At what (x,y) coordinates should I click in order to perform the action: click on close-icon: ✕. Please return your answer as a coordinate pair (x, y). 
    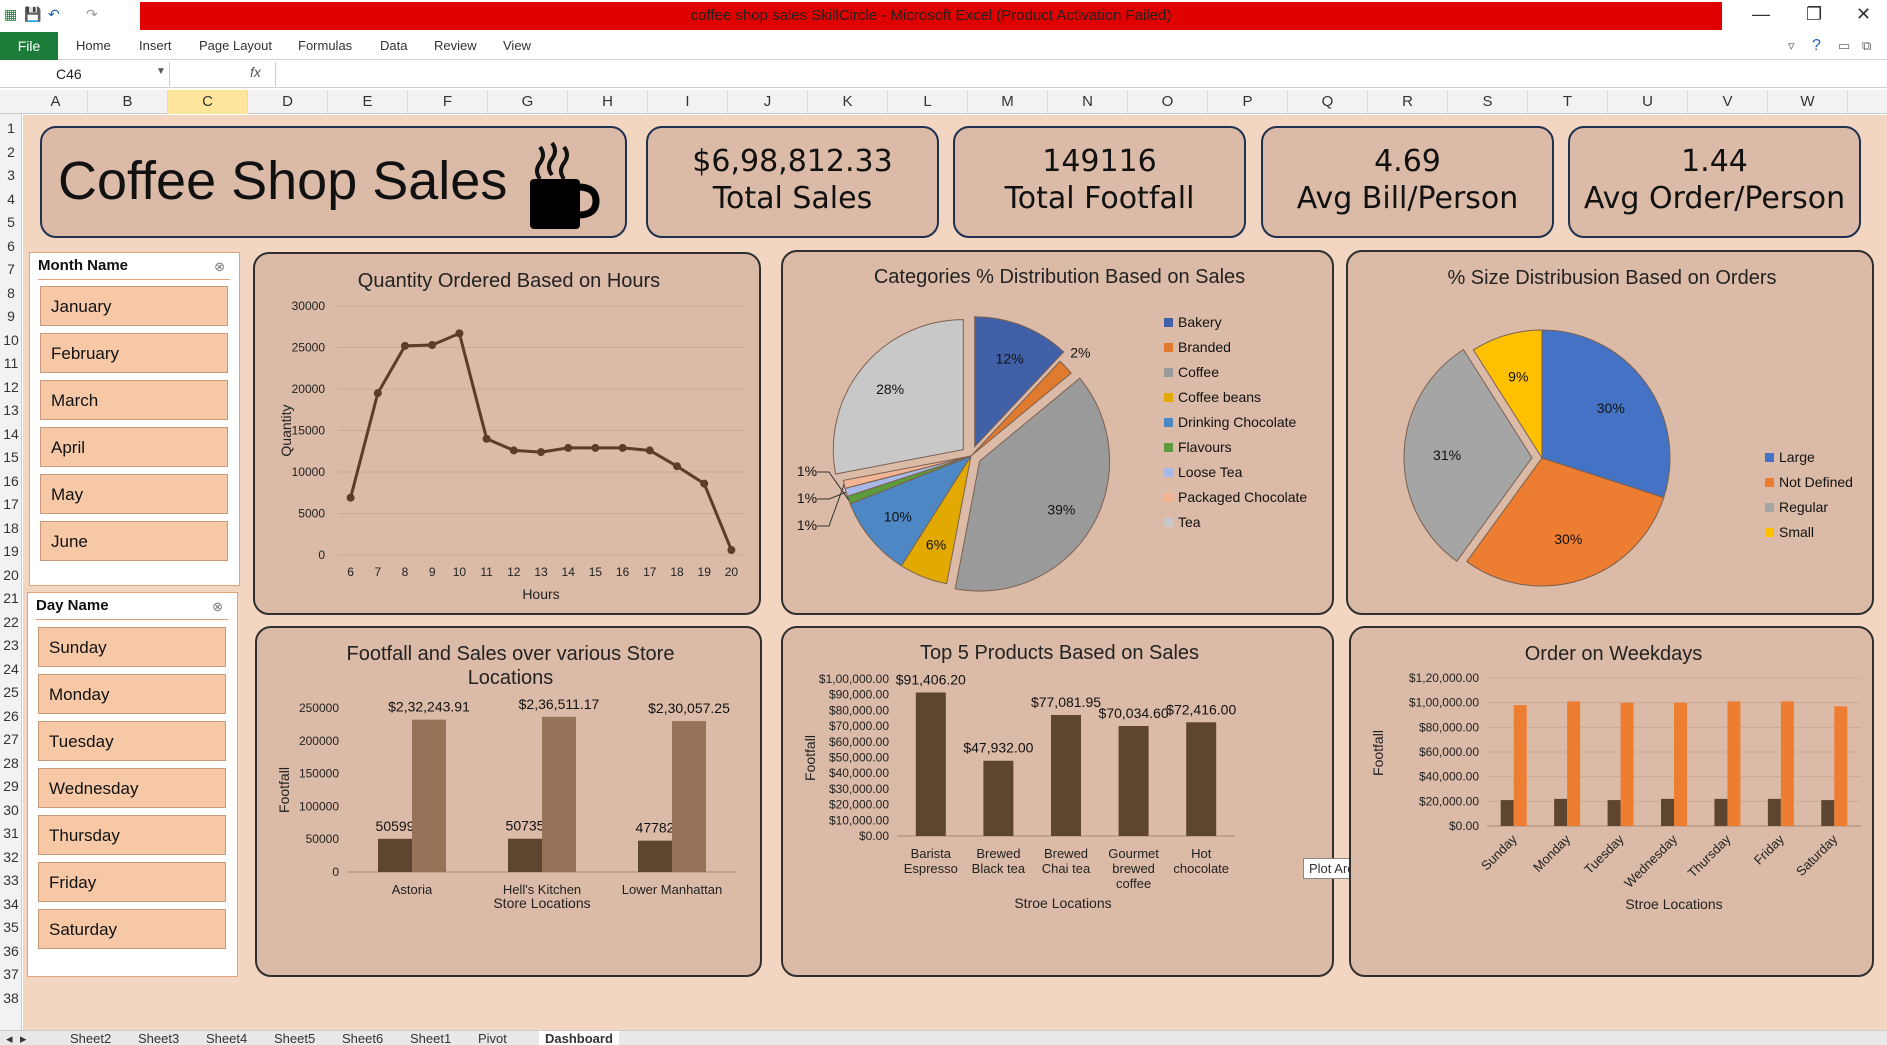
    Looking at the image, I should click on (1864, 14).